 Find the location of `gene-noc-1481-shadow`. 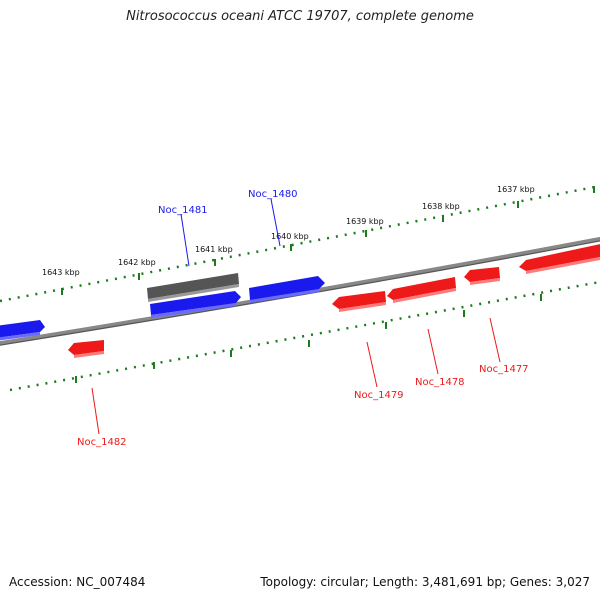

gene-noc-1481-shadow is located at coordinates (193, 287).